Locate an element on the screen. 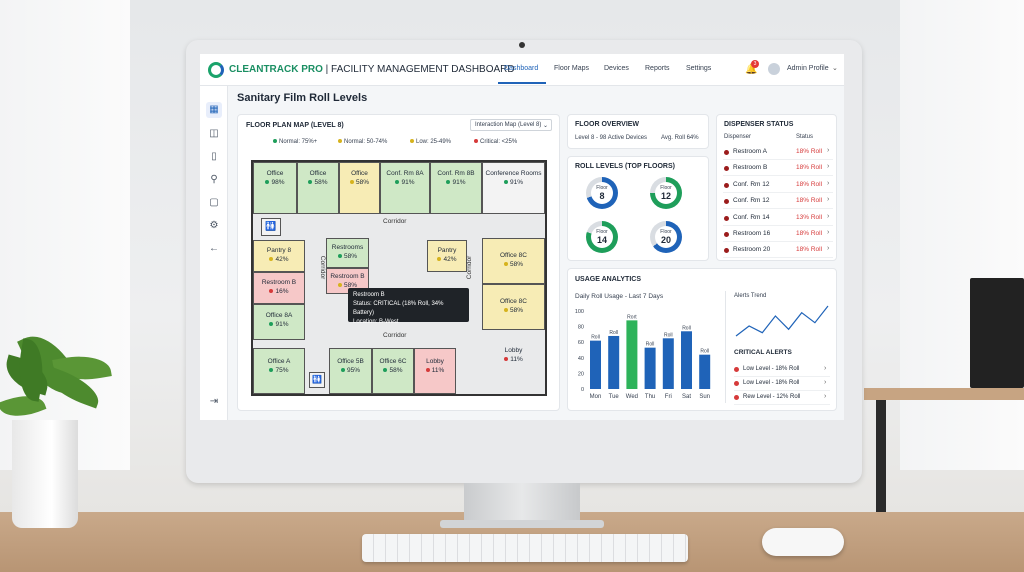  roll-icon: ◫ is located at coordinates (214, 133).